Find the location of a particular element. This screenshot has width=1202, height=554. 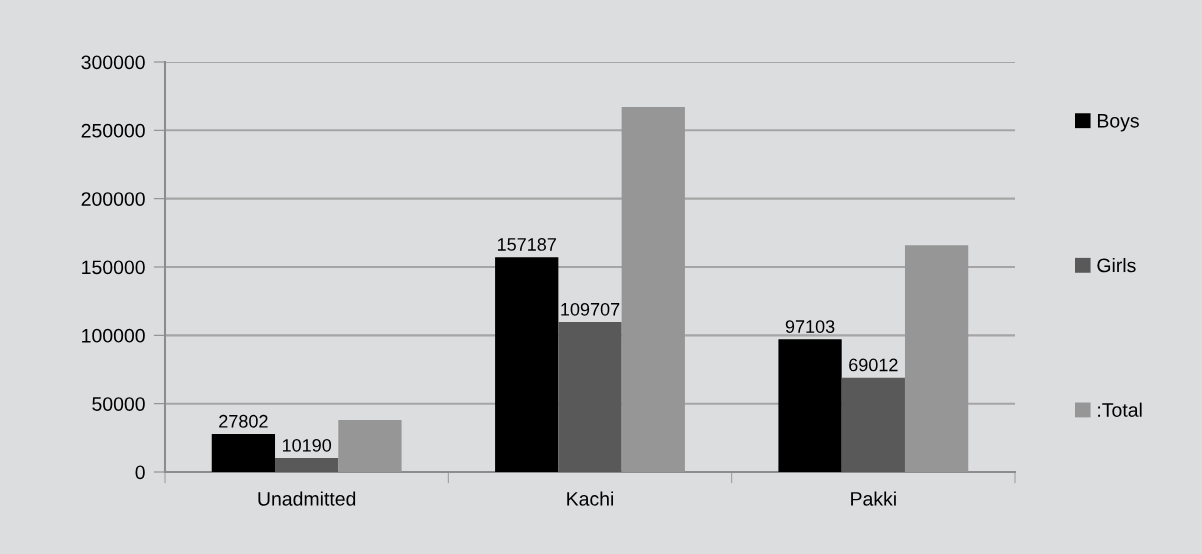

data-label: 10190 is located at coordinates (307, 445).